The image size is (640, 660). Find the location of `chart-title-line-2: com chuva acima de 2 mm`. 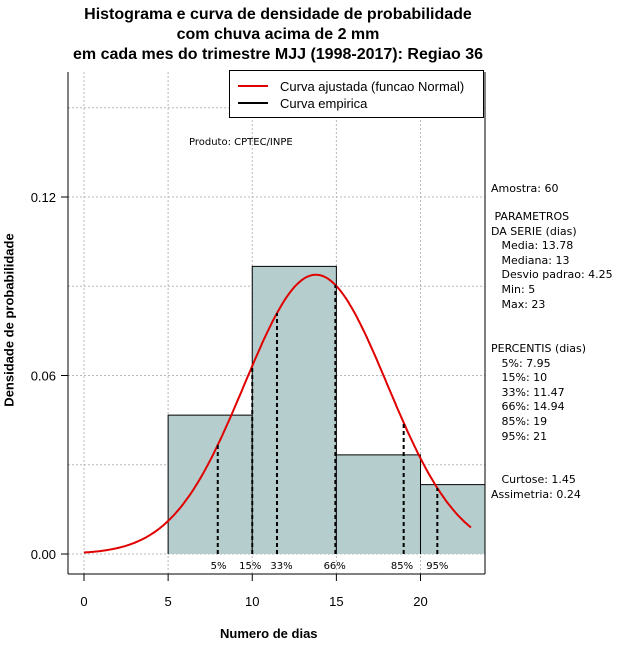

chart-title-line-2: com chuva acima de 2 mm is located at coordinates (278, 34).